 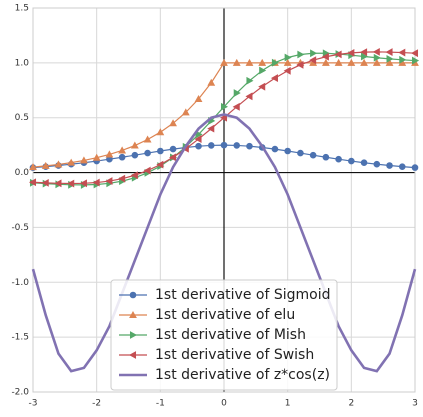 What do you see at coordinates (351, 404) in the screenshot?
I see `x-tick-label: 2` at bounding box center [351, 404].